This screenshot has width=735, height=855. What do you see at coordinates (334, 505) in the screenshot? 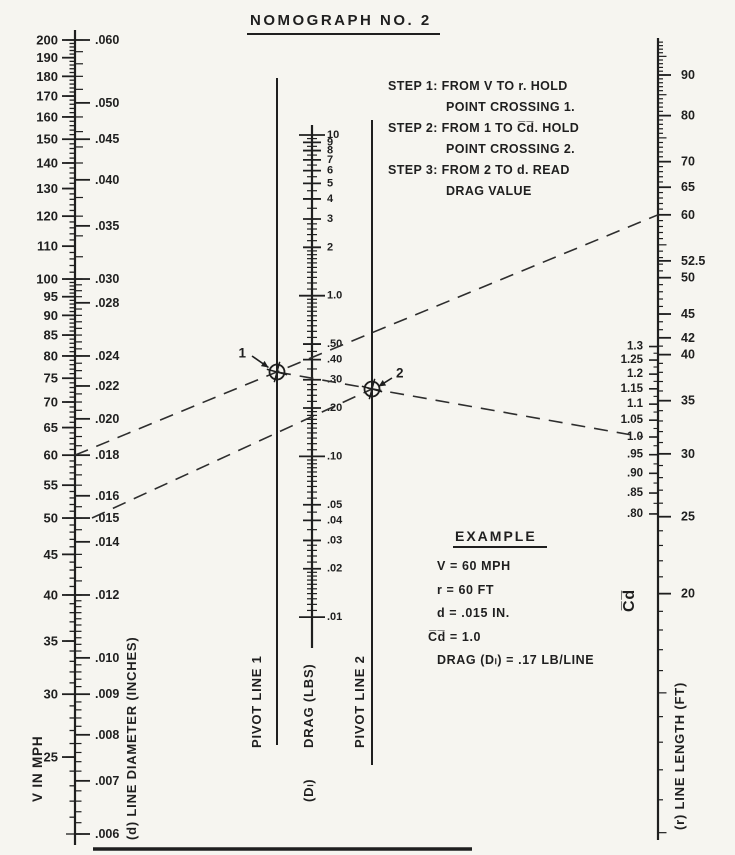
I see `drag-tick-label: .05` at bounding box center [334, 505].